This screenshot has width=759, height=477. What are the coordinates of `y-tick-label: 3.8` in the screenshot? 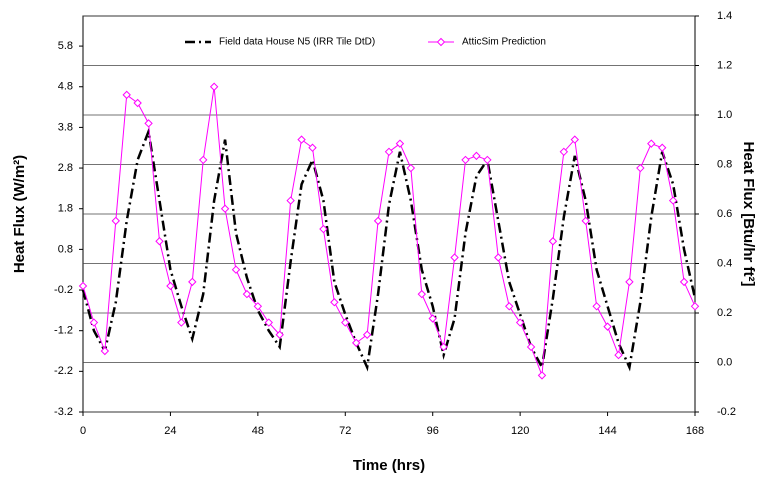 It's located at (65, 127).